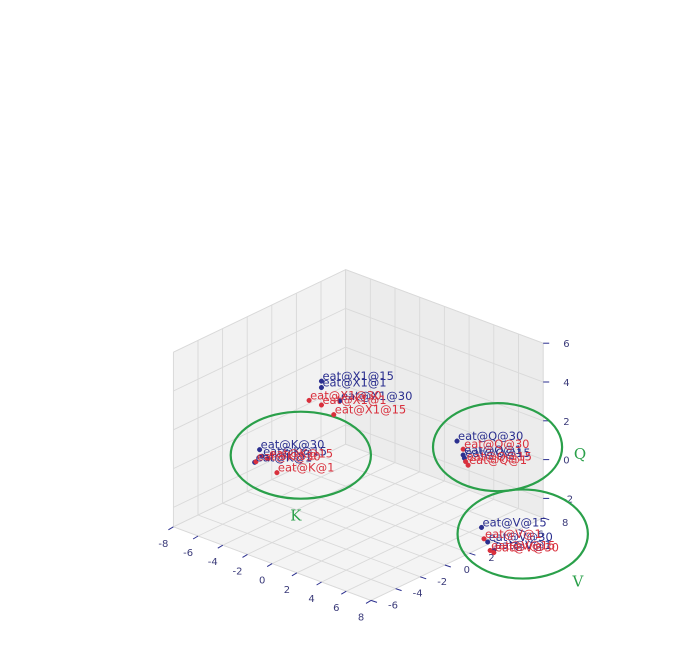  Describe the element at coordinates (418, 594) in the screenshot. I see `y-tick-label: -4` at that location.